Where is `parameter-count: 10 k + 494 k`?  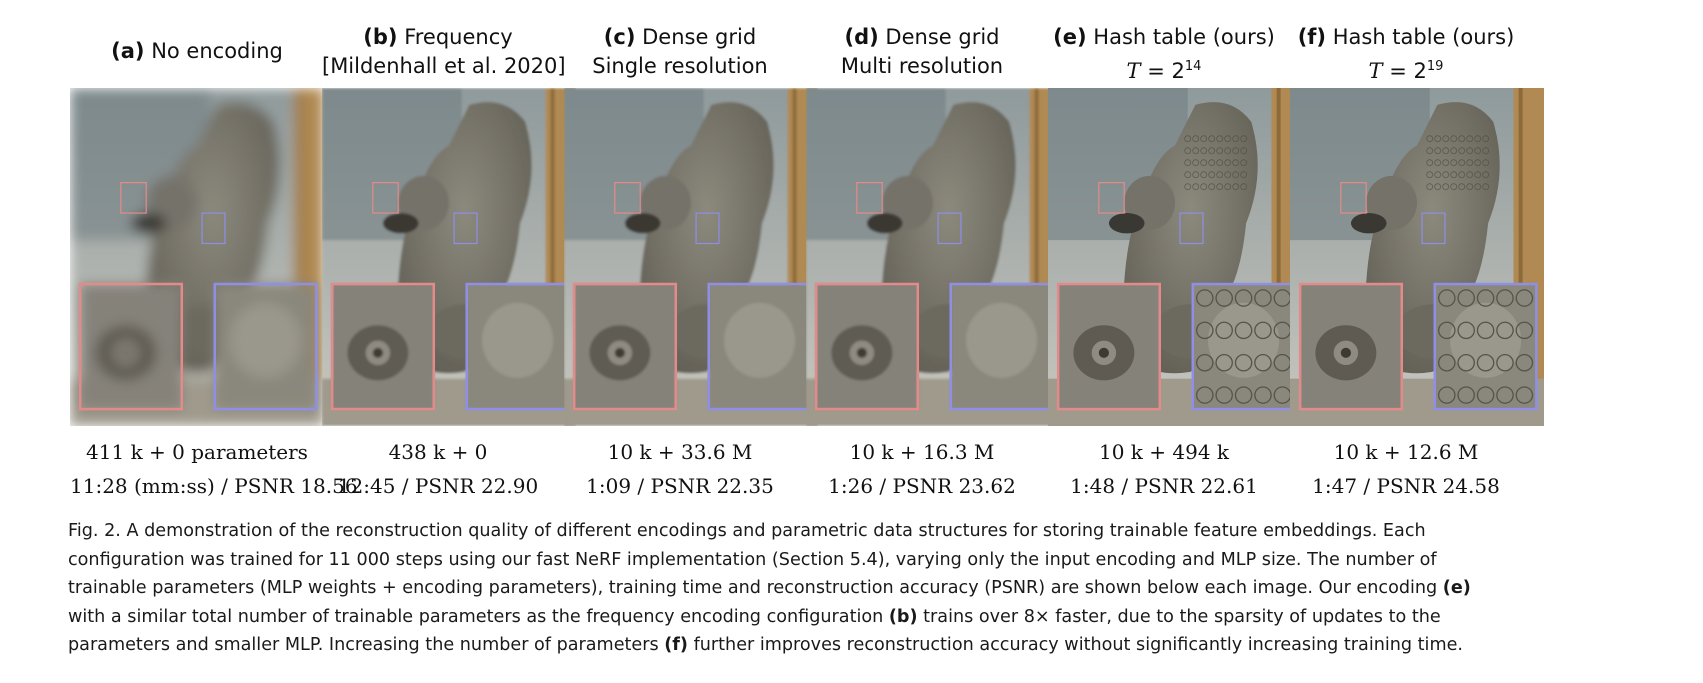
parameter-count: 10 k + 494 k is located at coordinates (1164, 452).